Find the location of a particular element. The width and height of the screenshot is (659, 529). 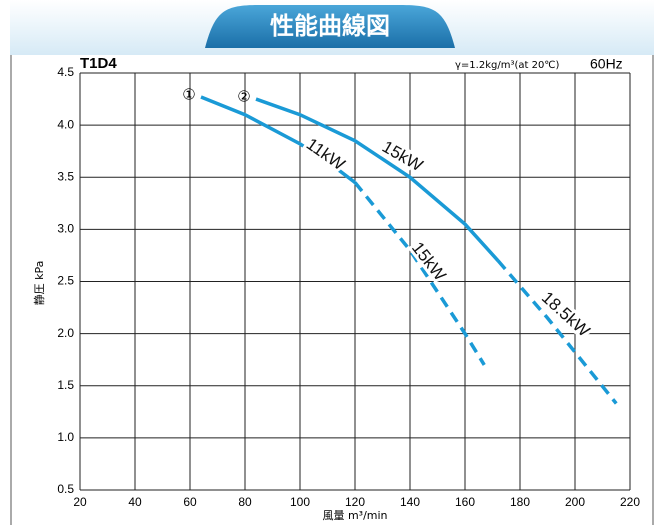

x-tick-label: 180 is located at coordinates (520, 502).